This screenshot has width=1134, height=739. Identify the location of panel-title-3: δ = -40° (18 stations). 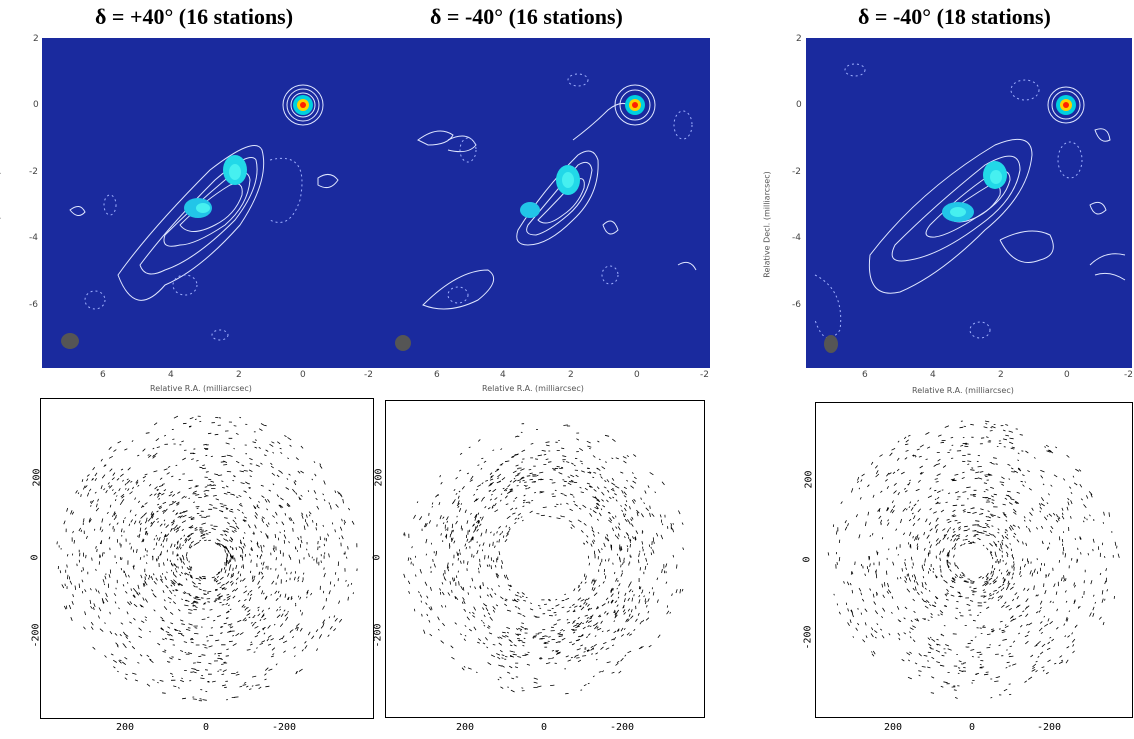
(954, 16).